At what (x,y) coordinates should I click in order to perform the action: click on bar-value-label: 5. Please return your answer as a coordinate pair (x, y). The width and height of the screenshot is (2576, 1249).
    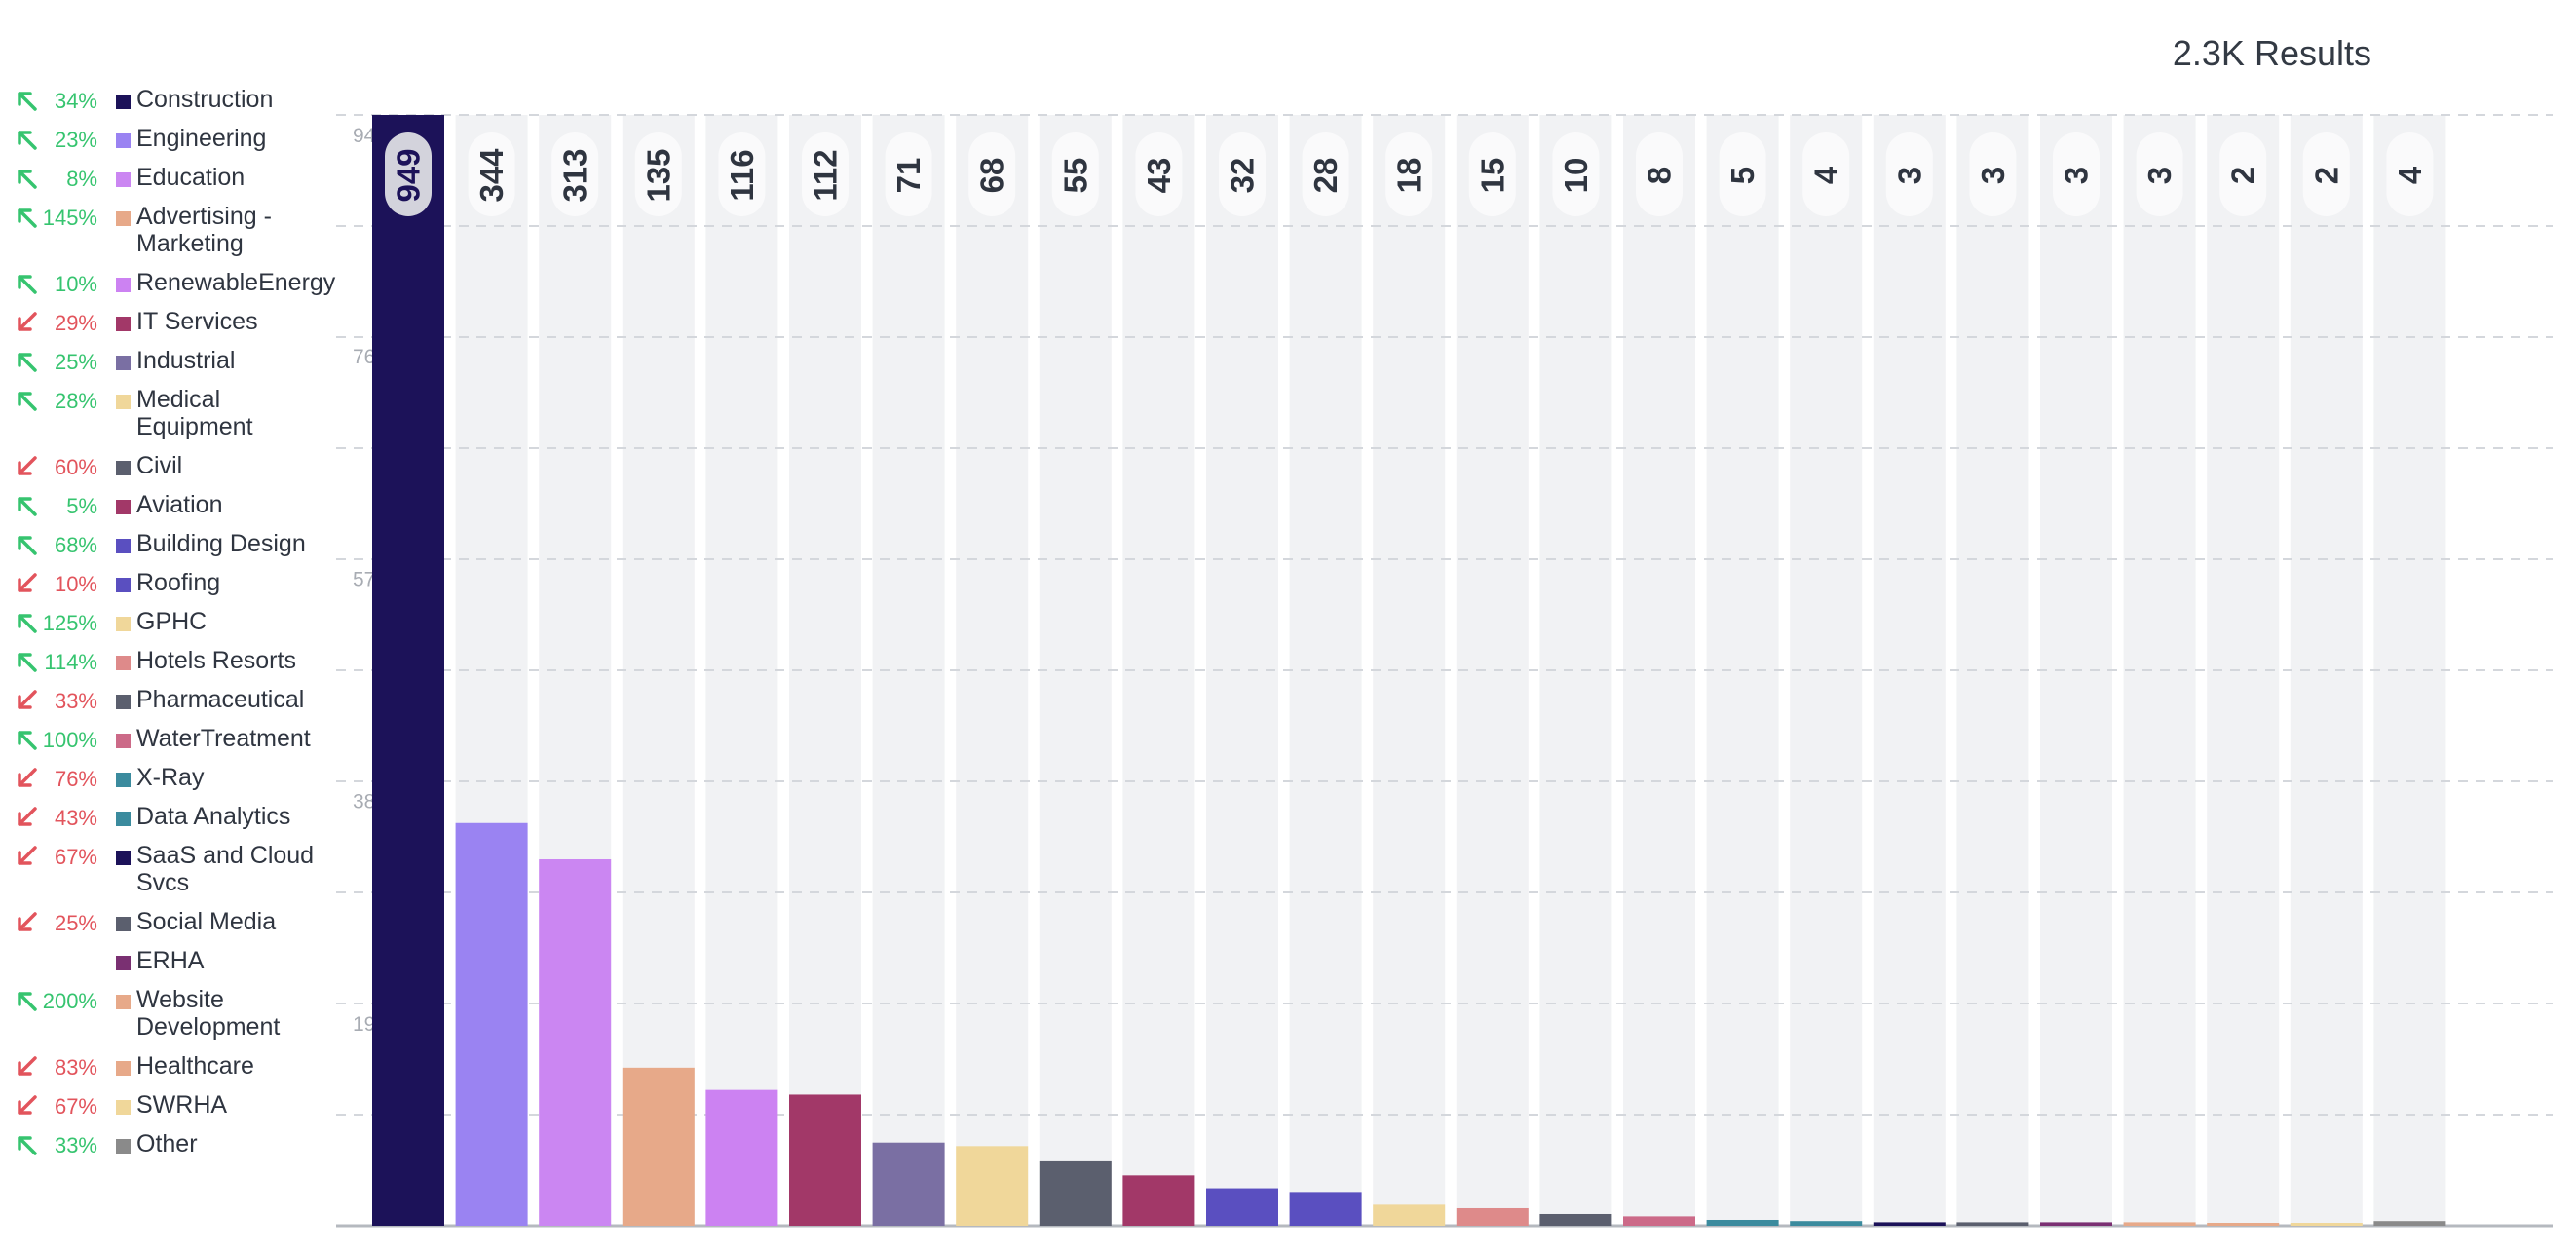
    Looking at the image, I should click on (1742, 175).